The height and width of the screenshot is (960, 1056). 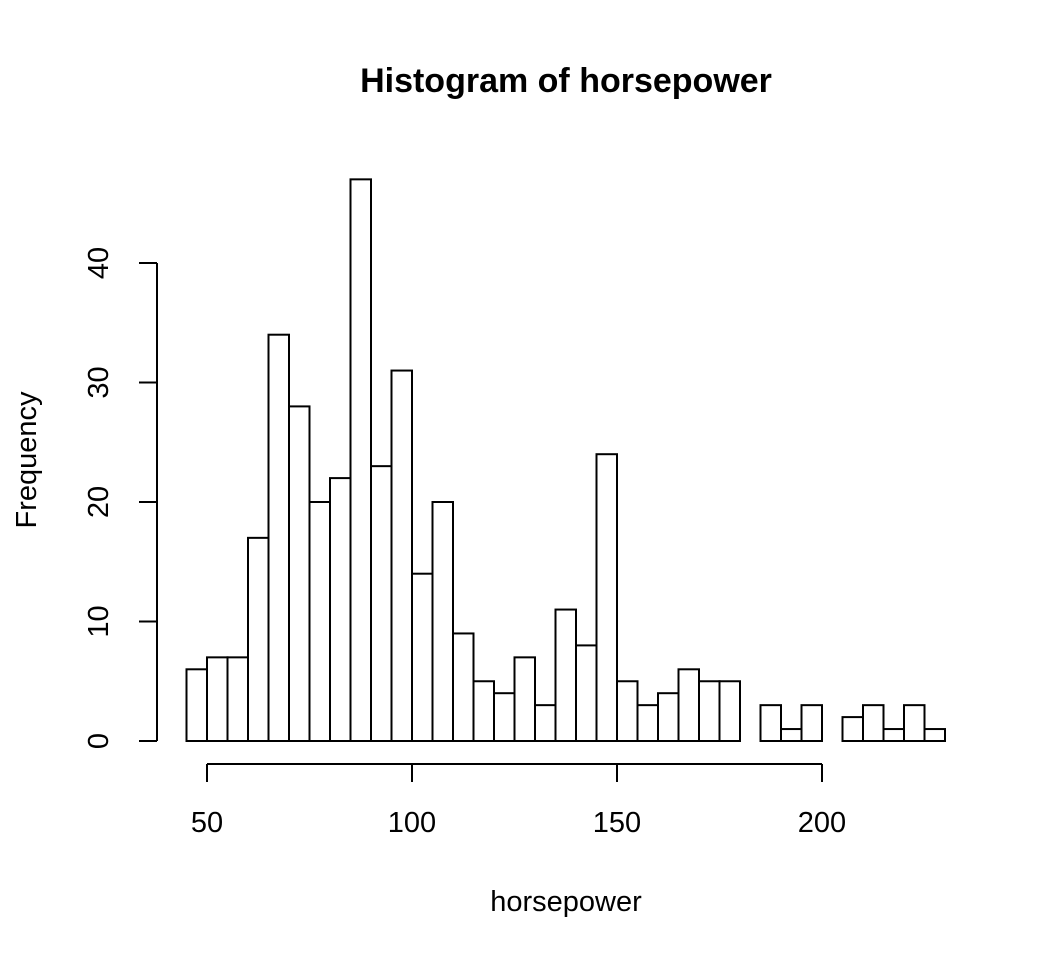 What do you see at coordinates (27, 460) in the screenshot?
I see `y-axis-label: Frequency` at bounding box center [27, 460].